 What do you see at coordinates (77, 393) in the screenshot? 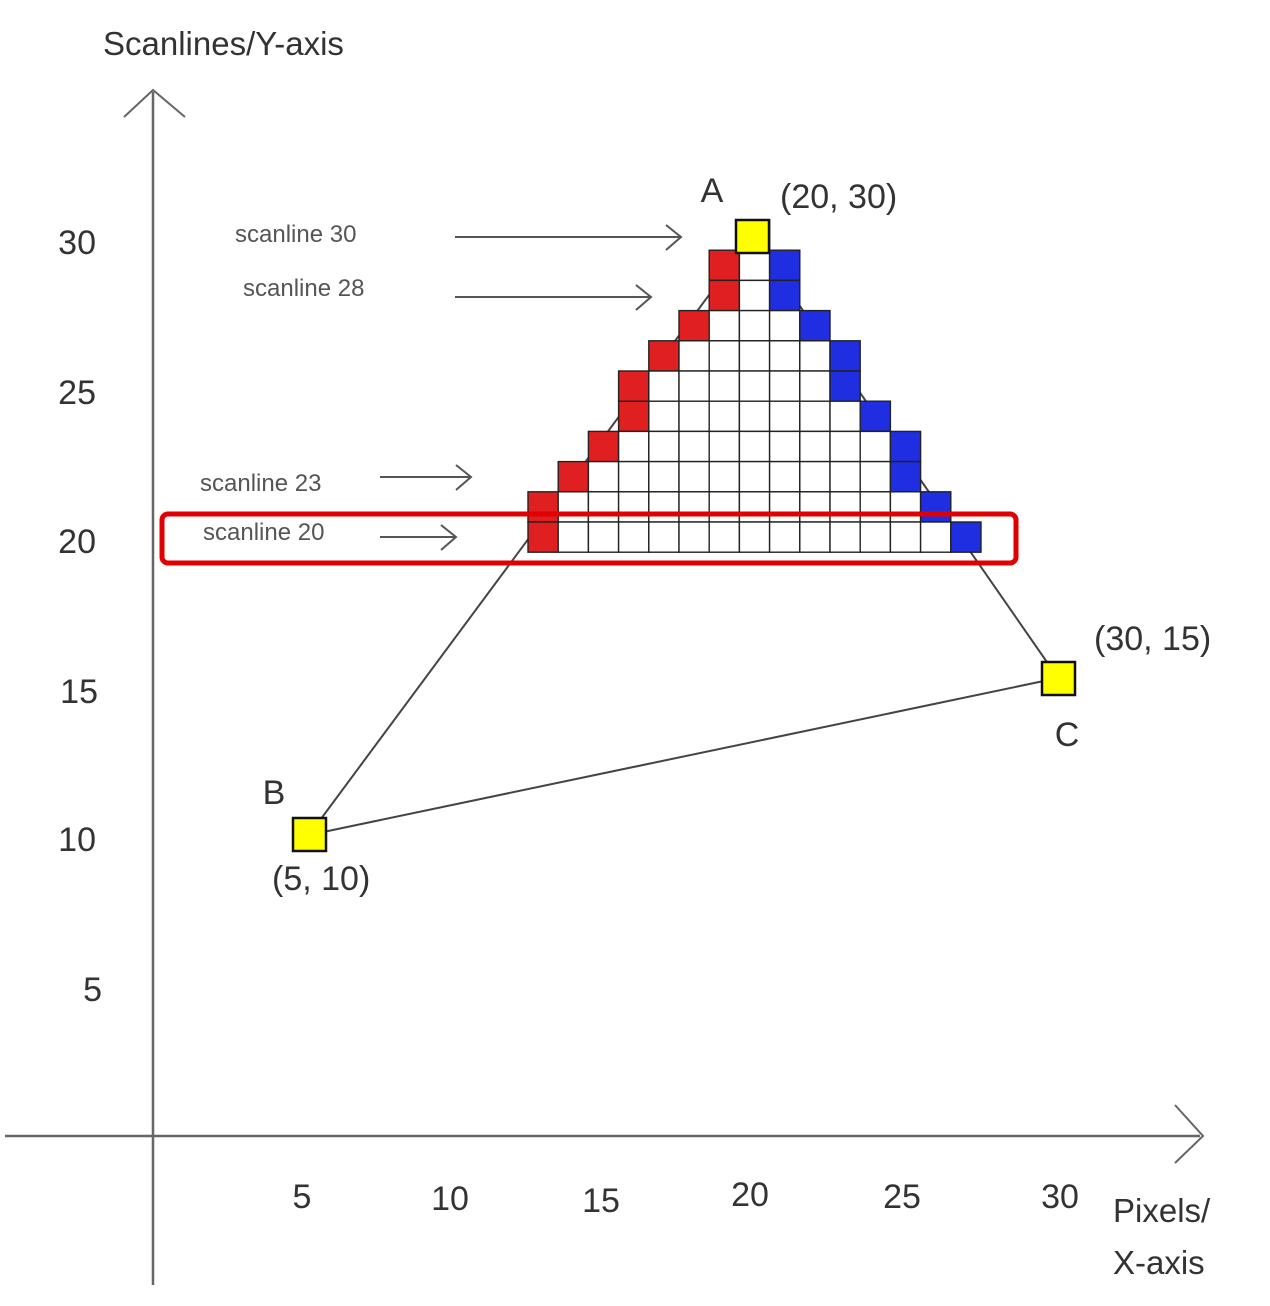
I see `y-tick-label: 25` at bounding box center [77, 393].